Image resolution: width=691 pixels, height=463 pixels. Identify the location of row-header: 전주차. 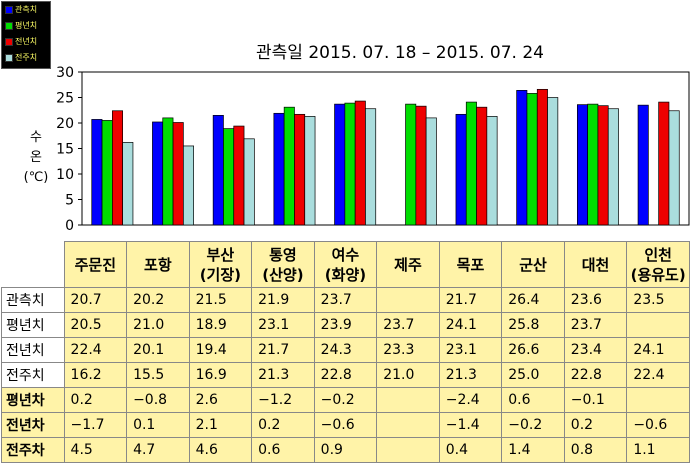
(33, 450).